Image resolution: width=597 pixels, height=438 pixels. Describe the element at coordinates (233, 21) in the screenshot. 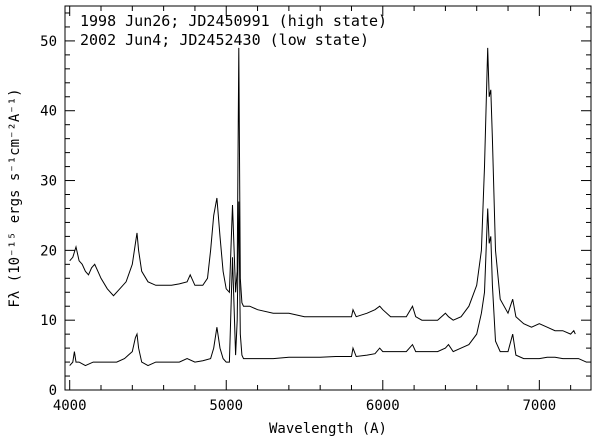

I see `legend-line-1: 1998 Jun26; JD2450991 (high state)` at that location.